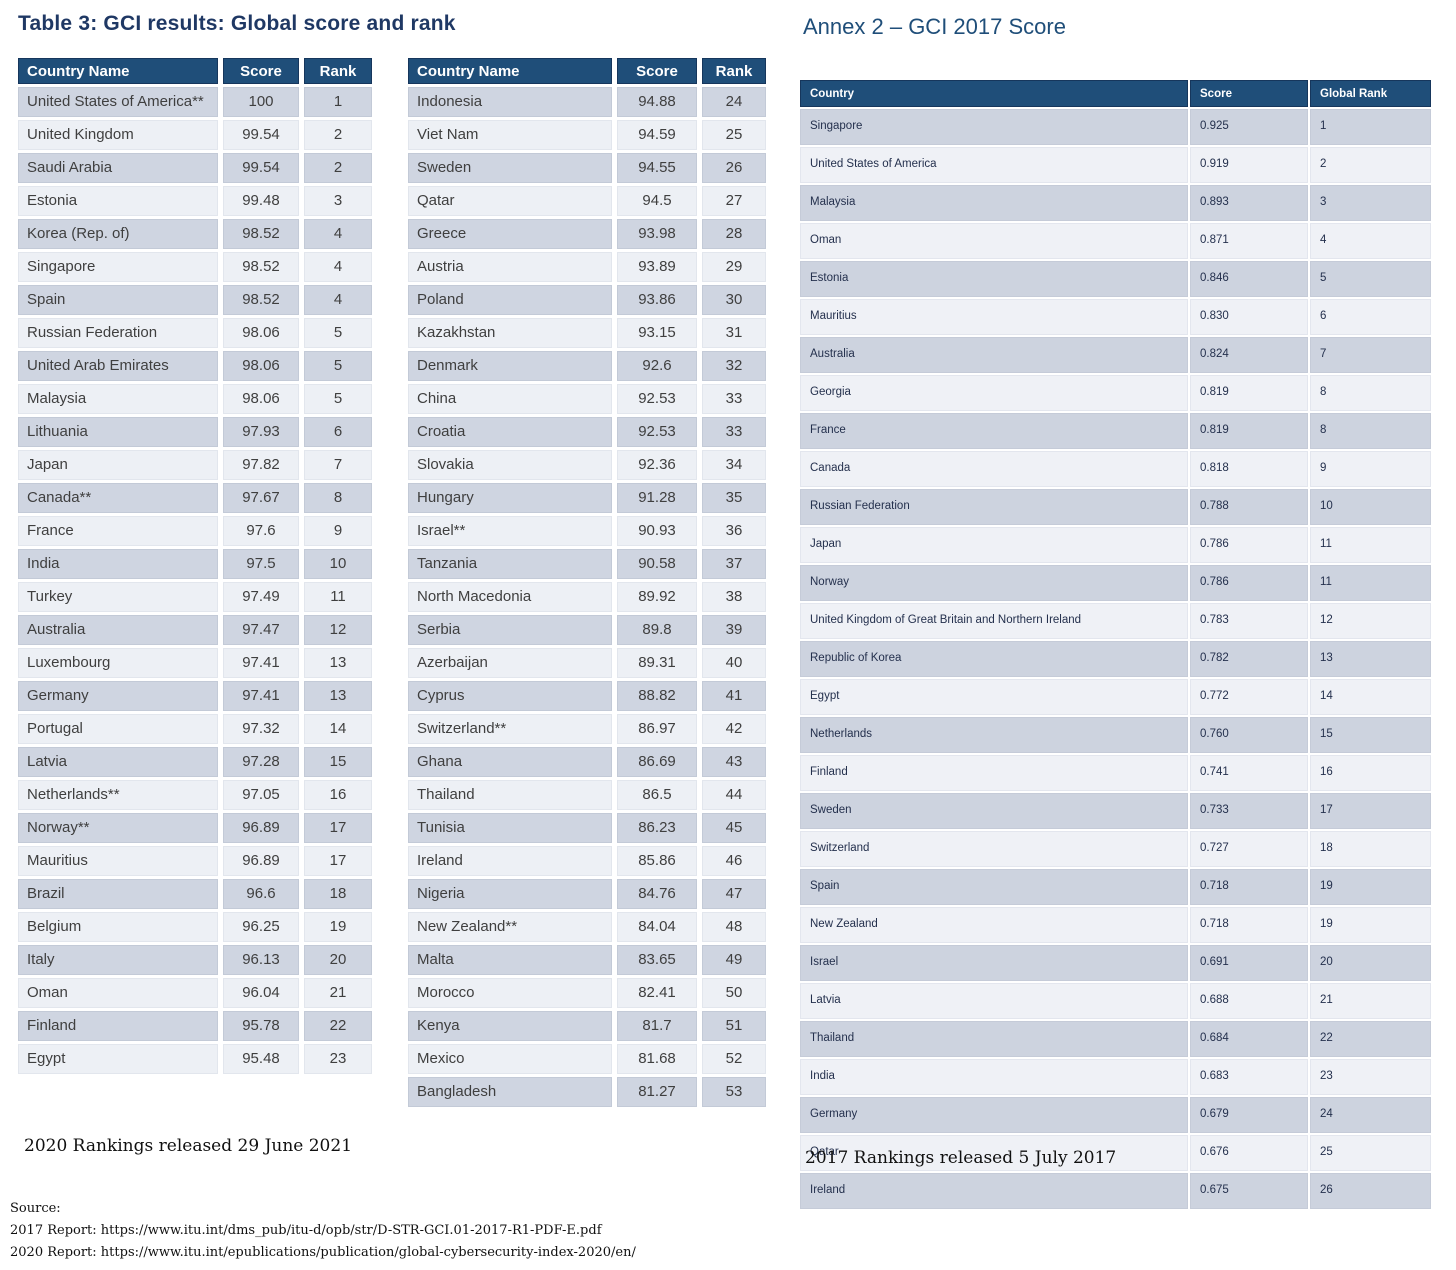  I want to click on rank-header: Rank, so click(734, 71).